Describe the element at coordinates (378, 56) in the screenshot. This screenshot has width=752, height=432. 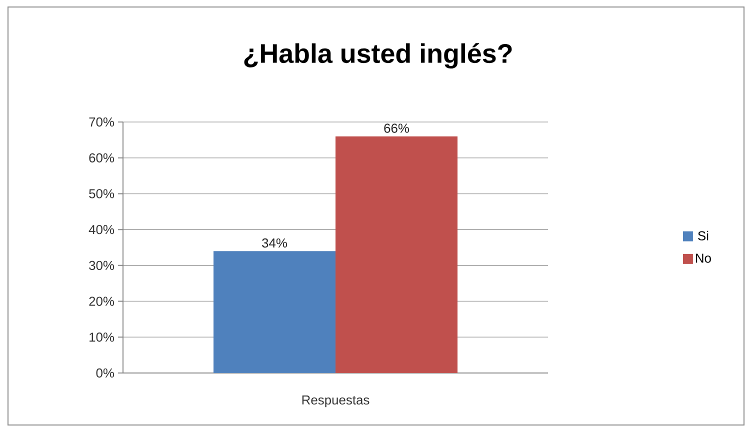
I see `chart-title: ¿Habla usted inglés?` at that location.